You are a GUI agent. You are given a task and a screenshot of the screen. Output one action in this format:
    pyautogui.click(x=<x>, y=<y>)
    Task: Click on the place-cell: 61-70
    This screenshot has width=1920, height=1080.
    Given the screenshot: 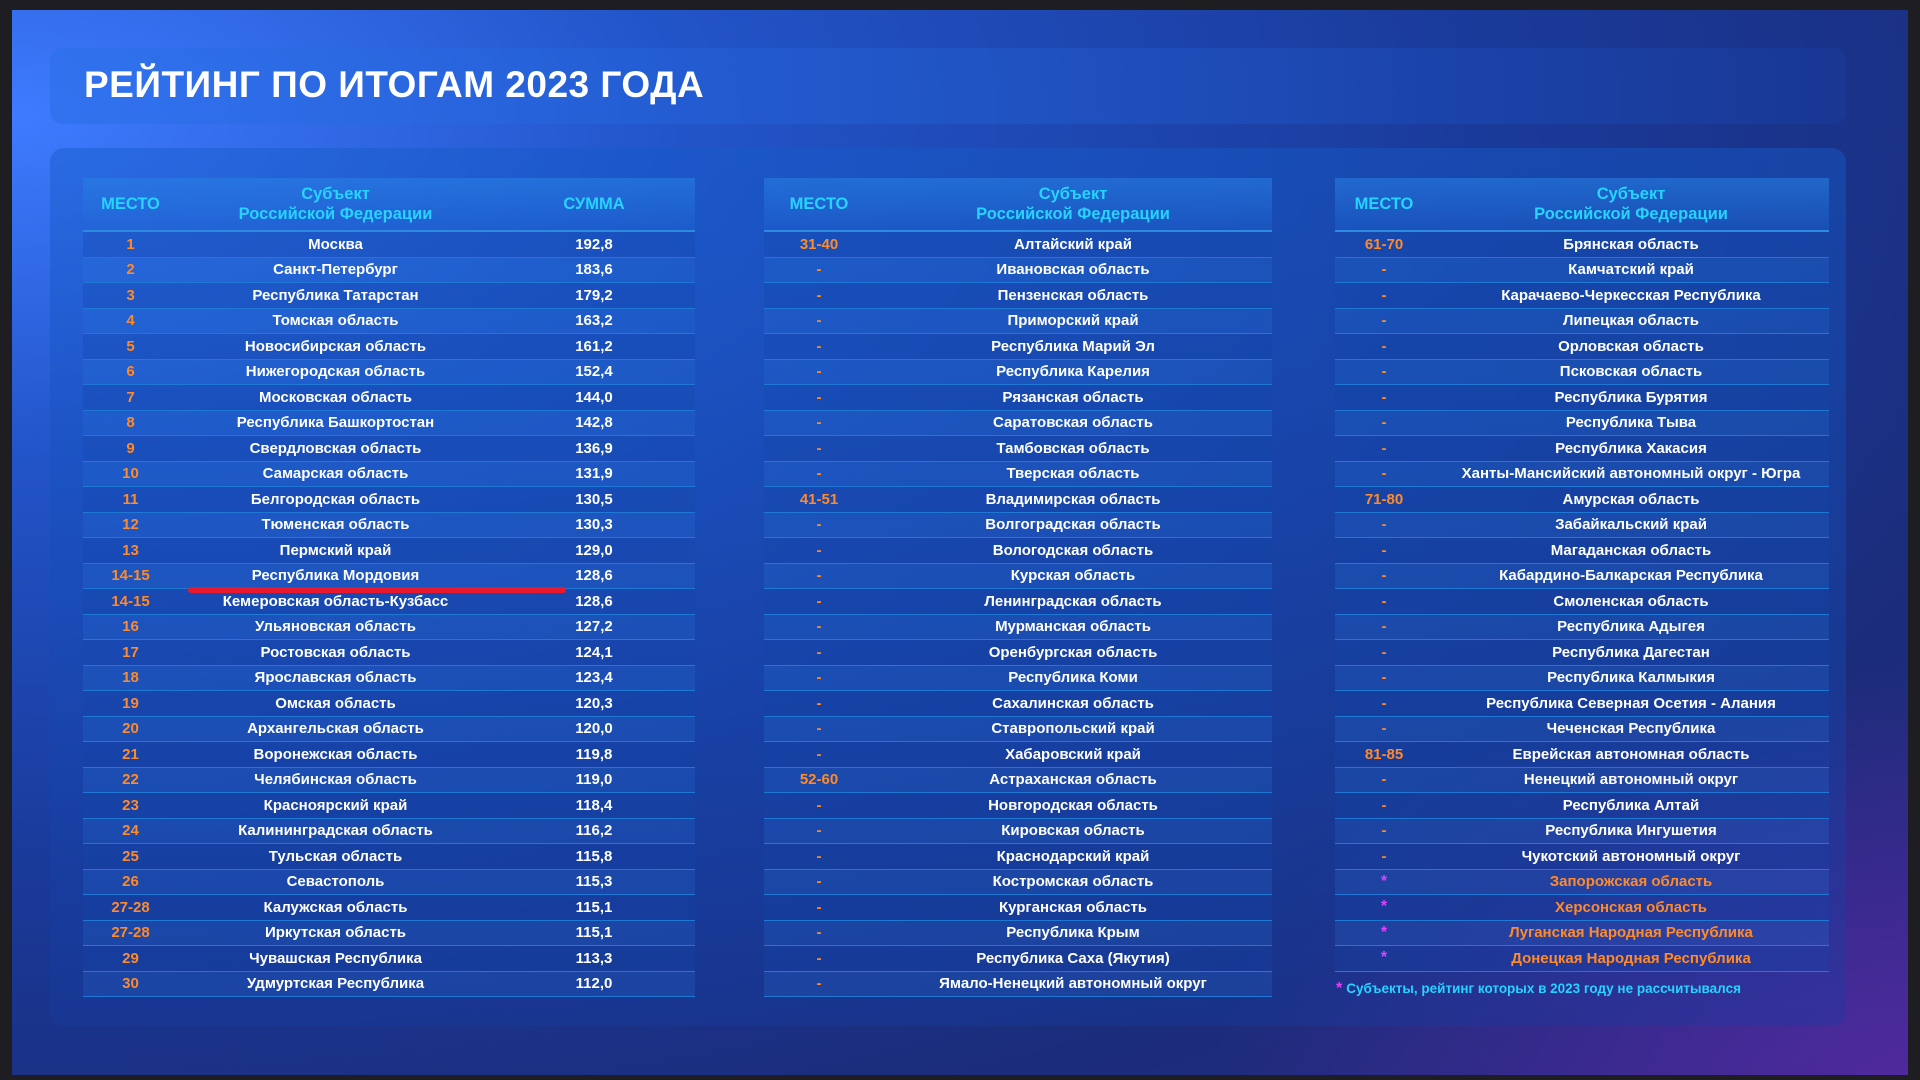 What is the action you would take?
    pyautogui.click(x=1384, y=244)
    